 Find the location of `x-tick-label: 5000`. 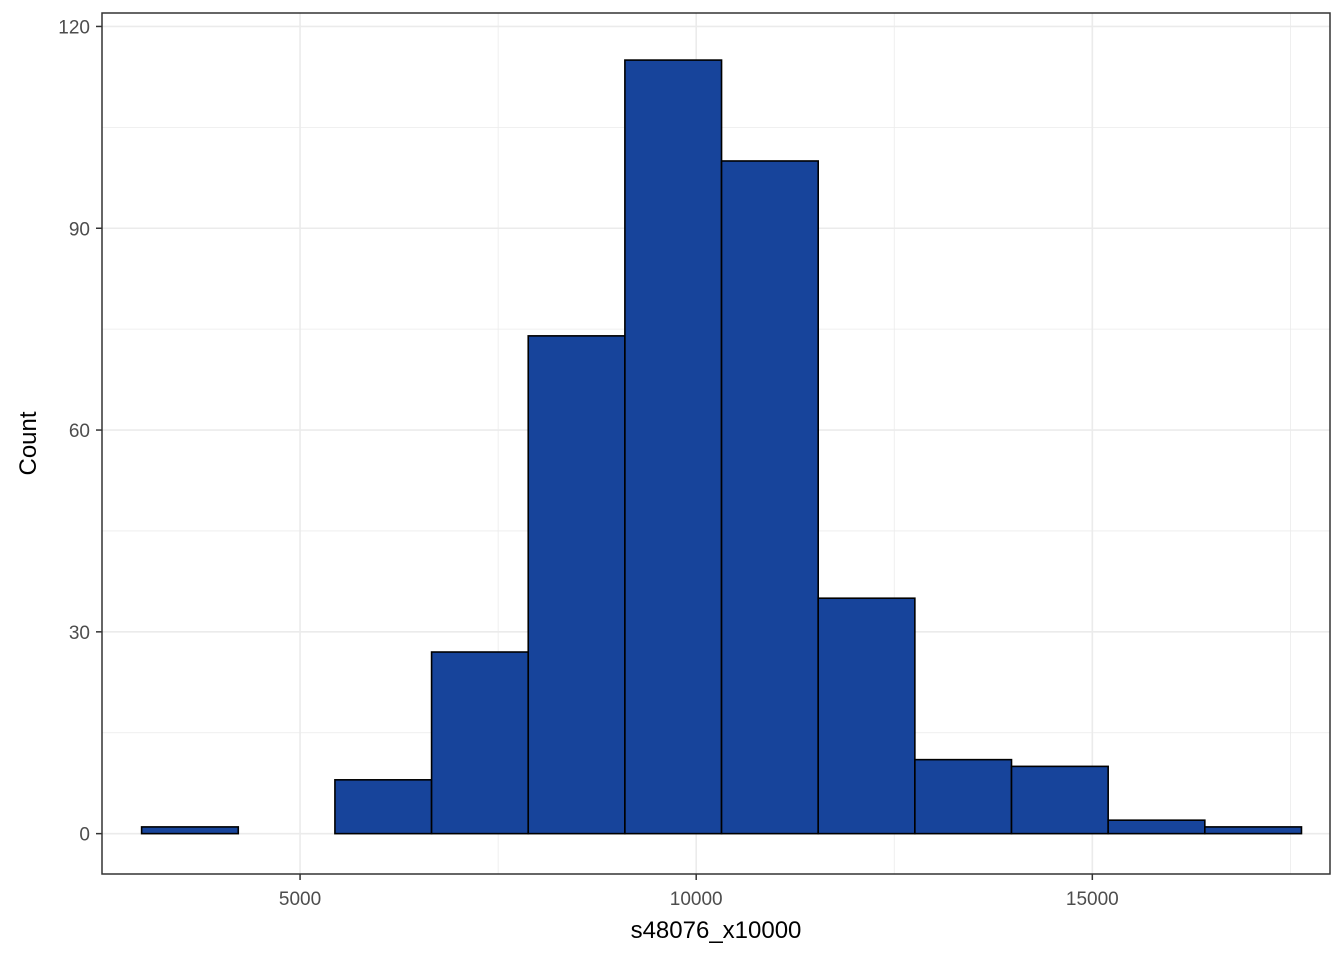

x-tick-label: 5000 is located at coordinates (300, 899).